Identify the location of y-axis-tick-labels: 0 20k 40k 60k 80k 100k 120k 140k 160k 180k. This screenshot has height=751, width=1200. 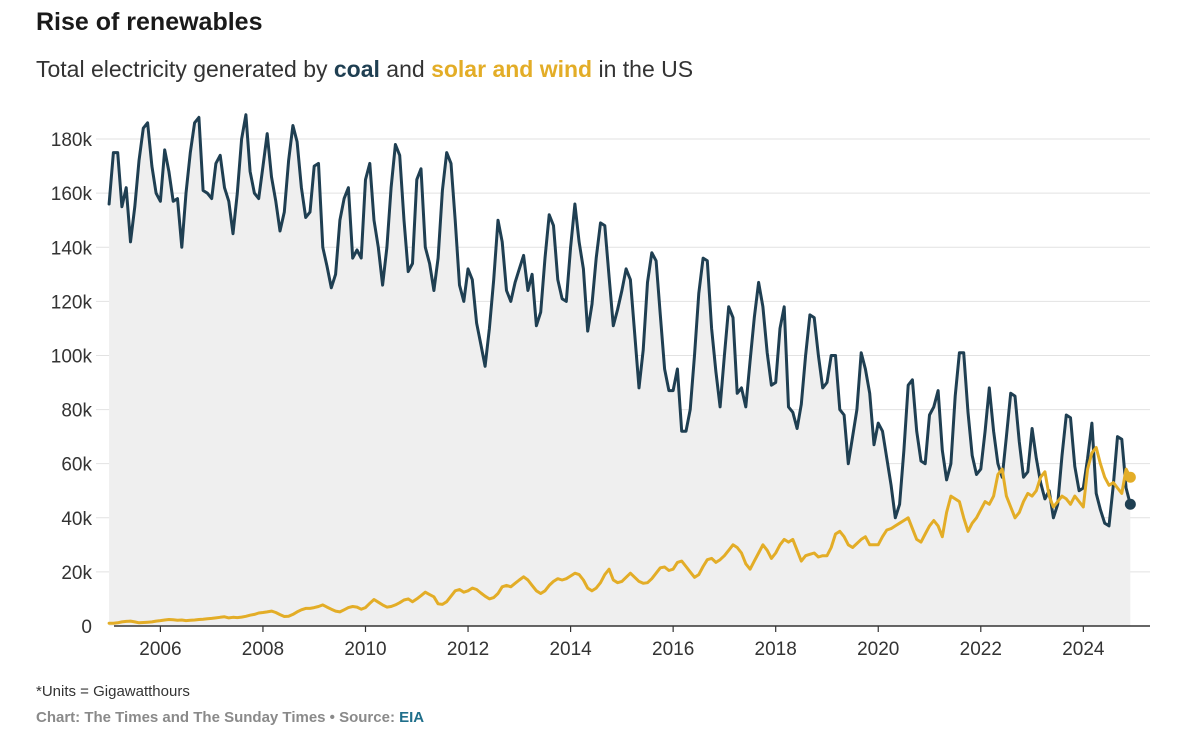
(72, 384).